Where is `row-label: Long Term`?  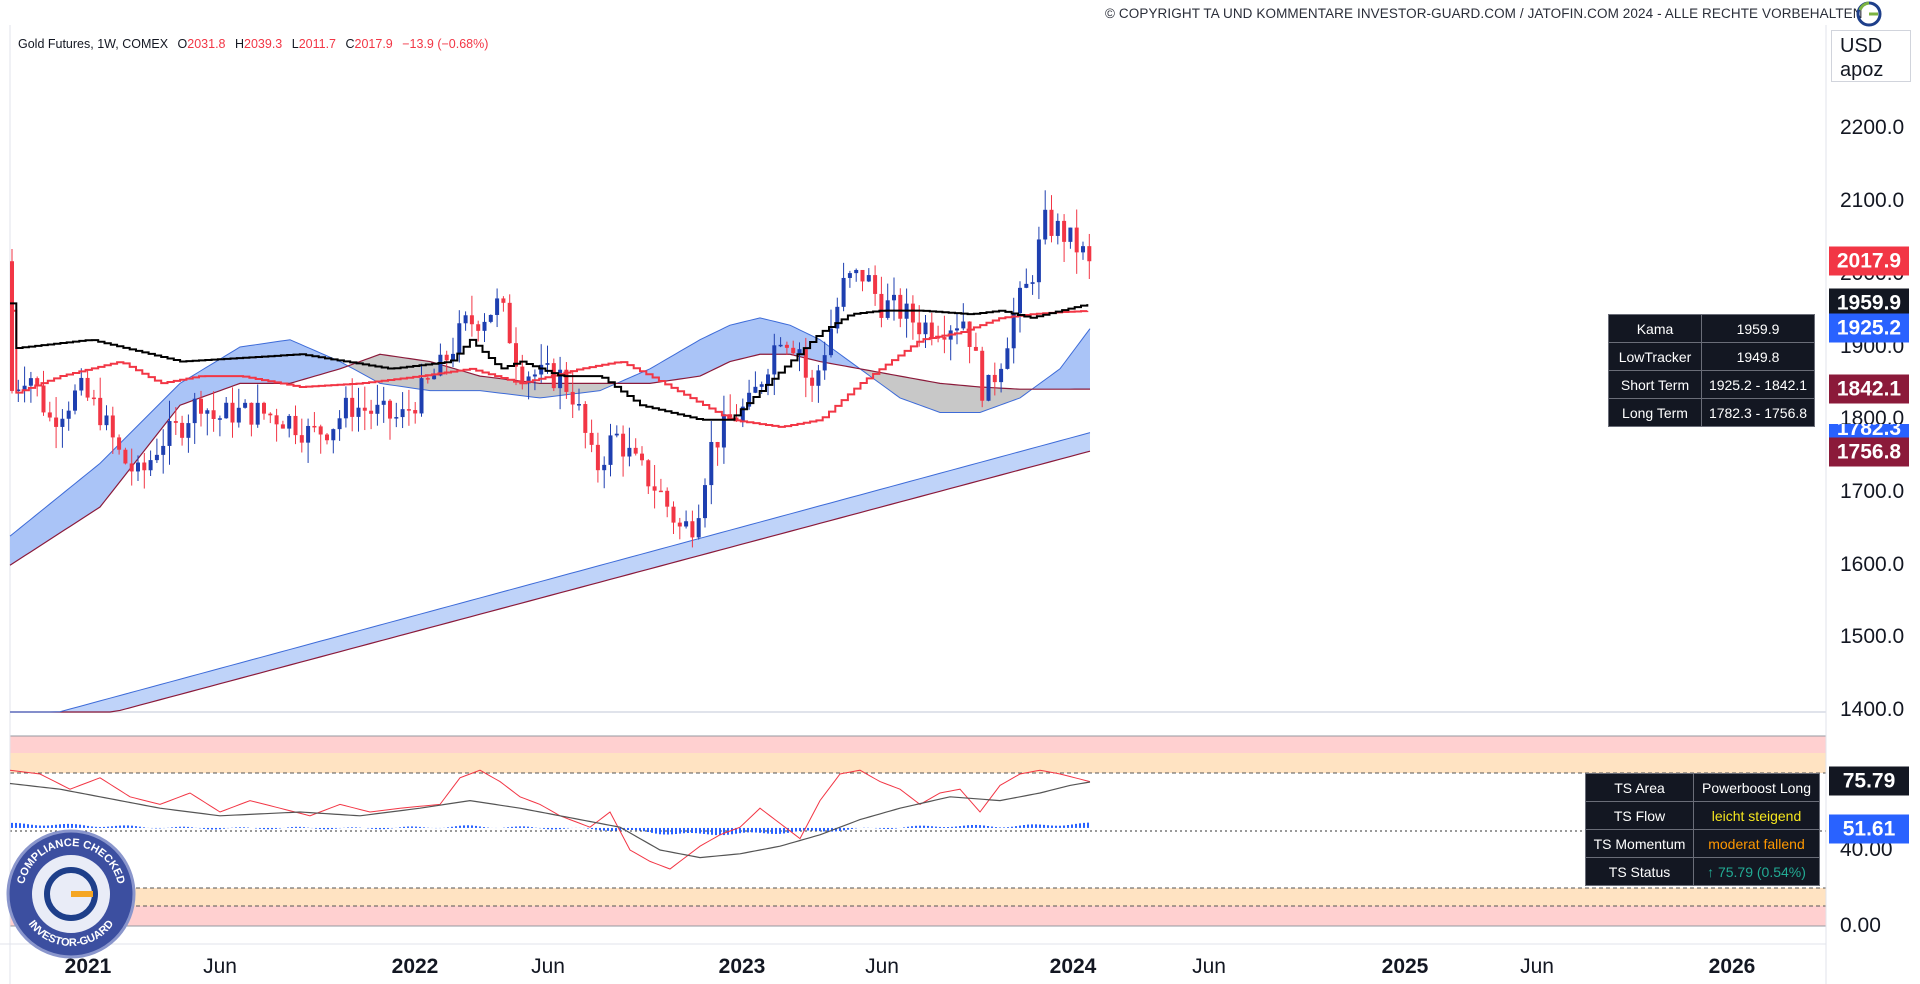
row-label: Long Term is located at coordinates (1655, 412).